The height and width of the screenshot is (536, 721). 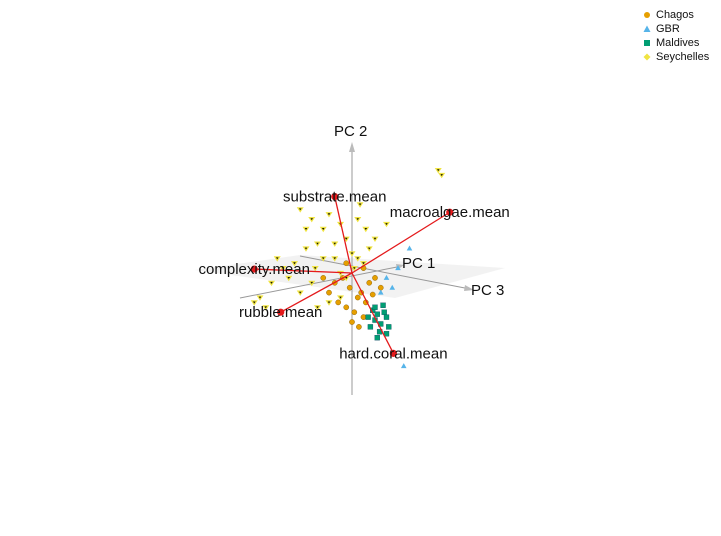 What do you see at coordinates (352, 147) in the screenshot?
I see `pc2-arrowhead` at bounding box center [352, 147].